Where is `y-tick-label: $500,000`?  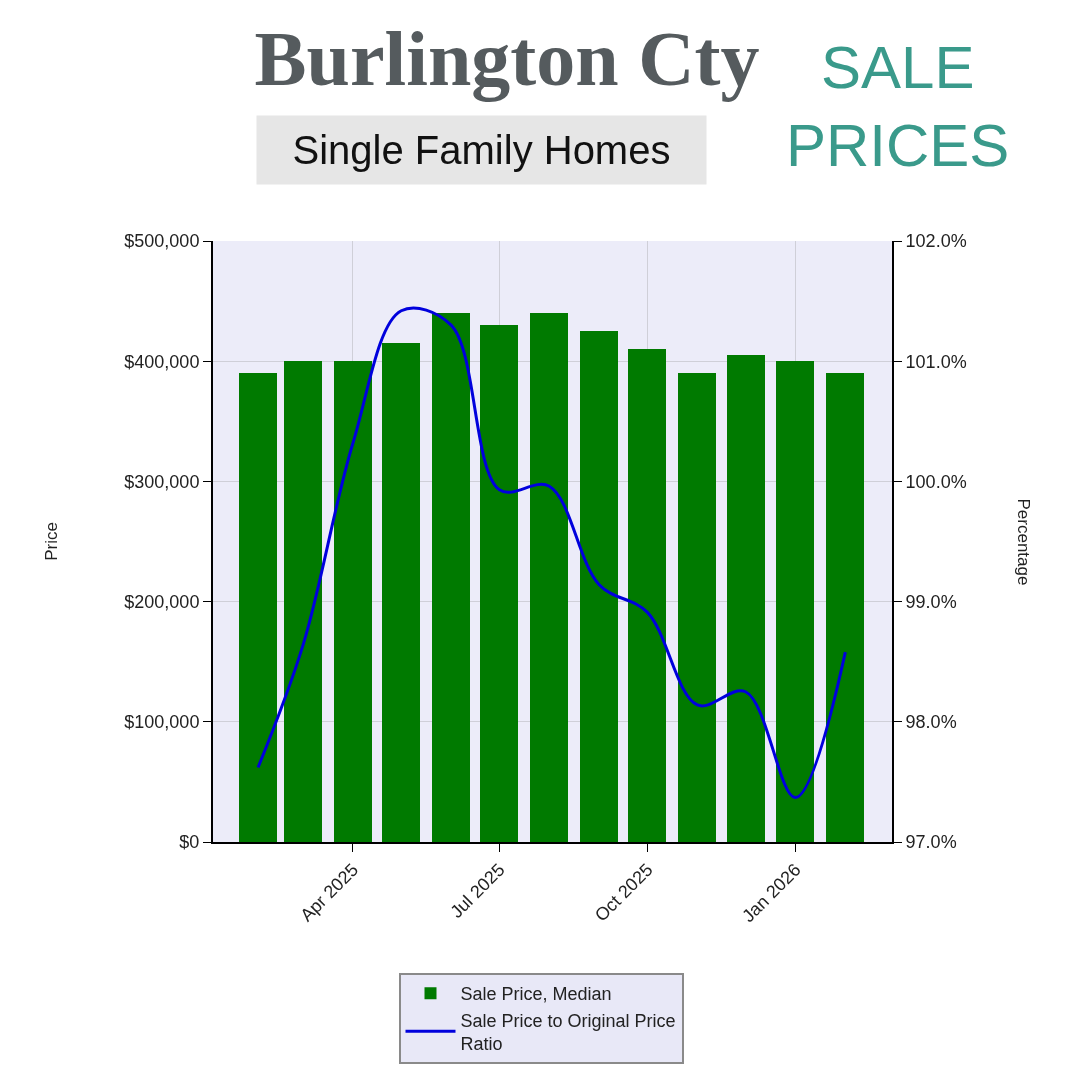 y-tick-label: $500,000 is located at coordinates (162, 241).